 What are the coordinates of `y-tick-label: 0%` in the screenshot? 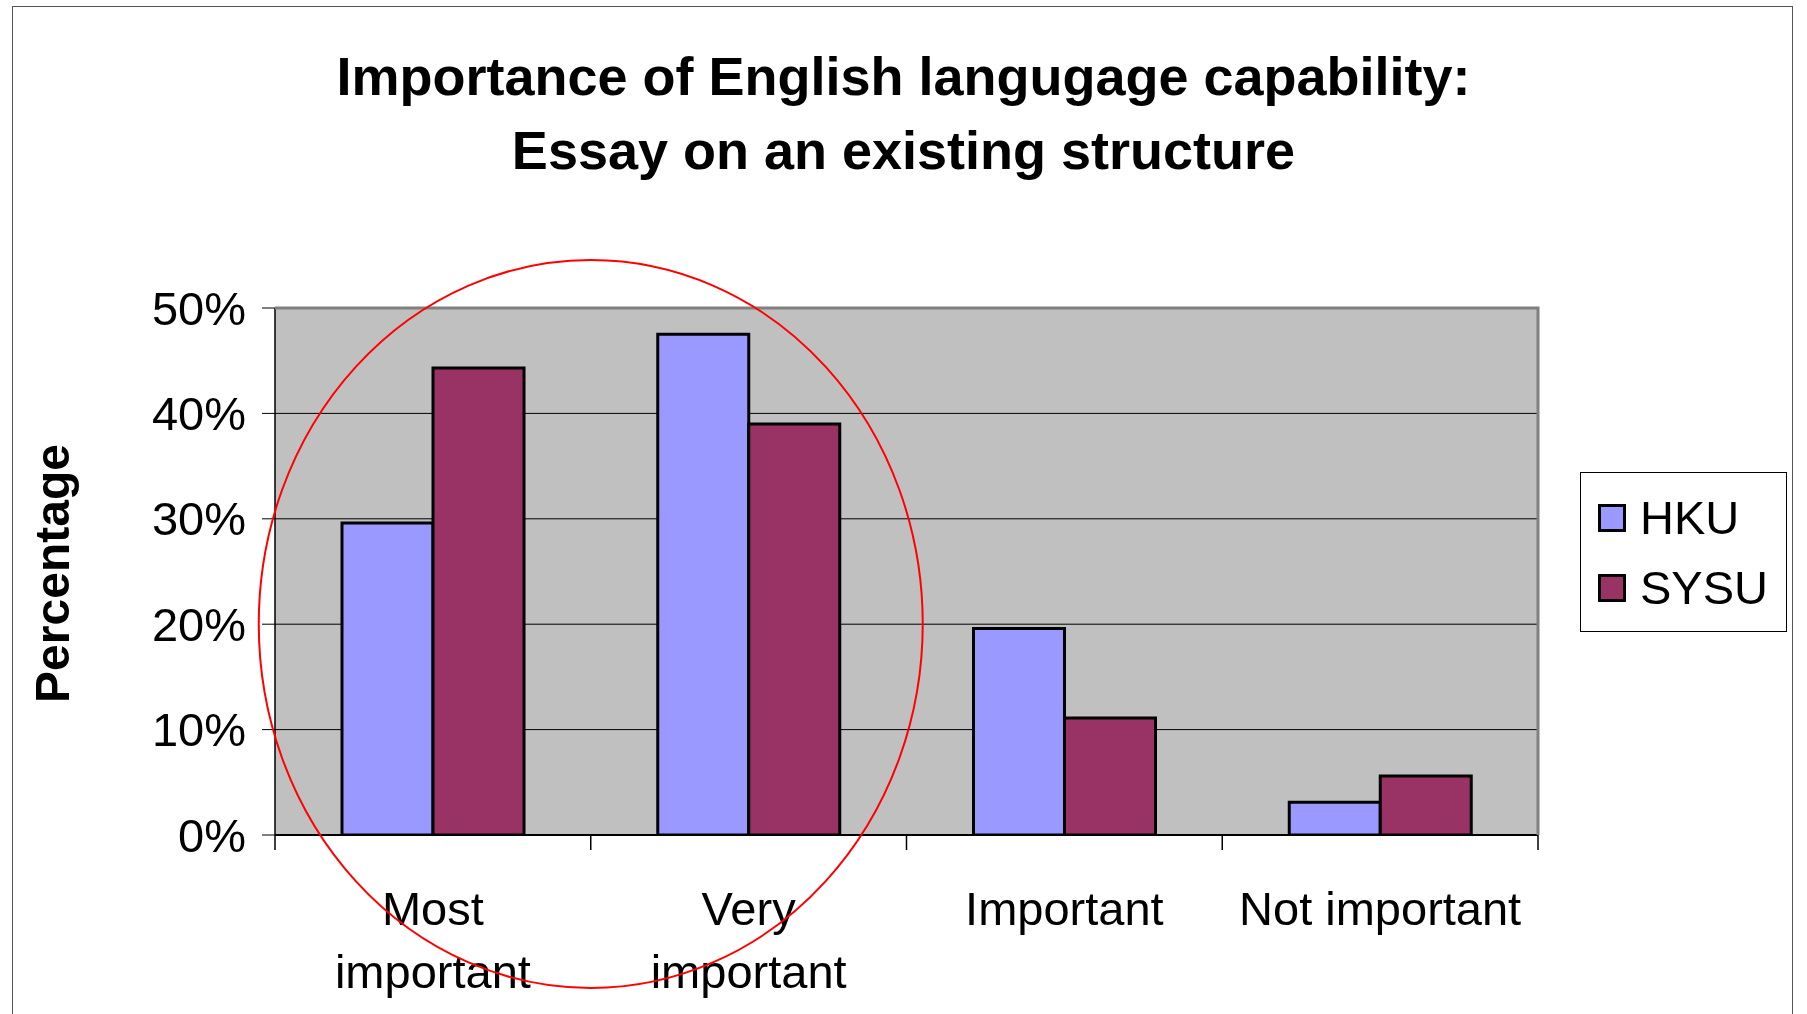 It's located at (212, 835).